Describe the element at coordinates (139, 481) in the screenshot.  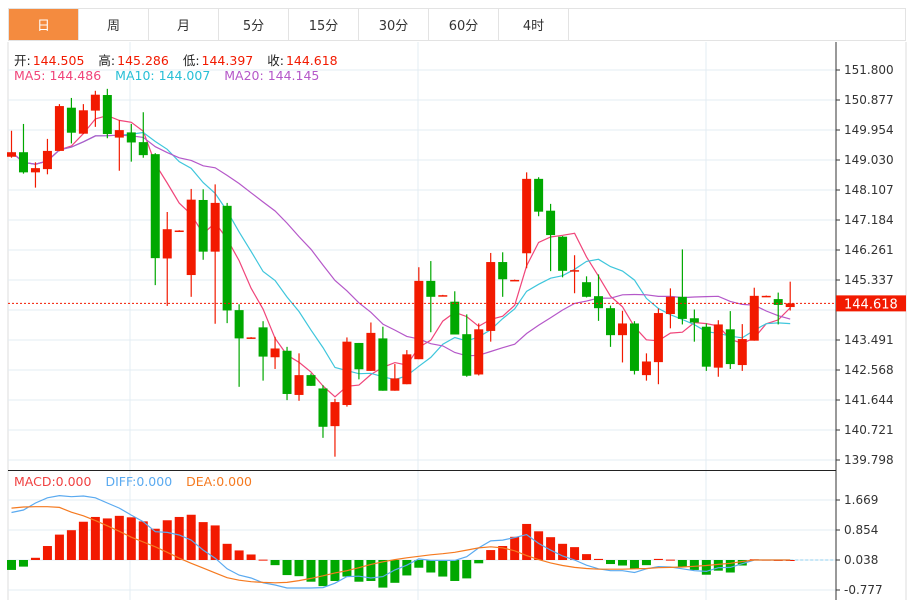
I see `diff-value: DIFF:0.000` at that location.